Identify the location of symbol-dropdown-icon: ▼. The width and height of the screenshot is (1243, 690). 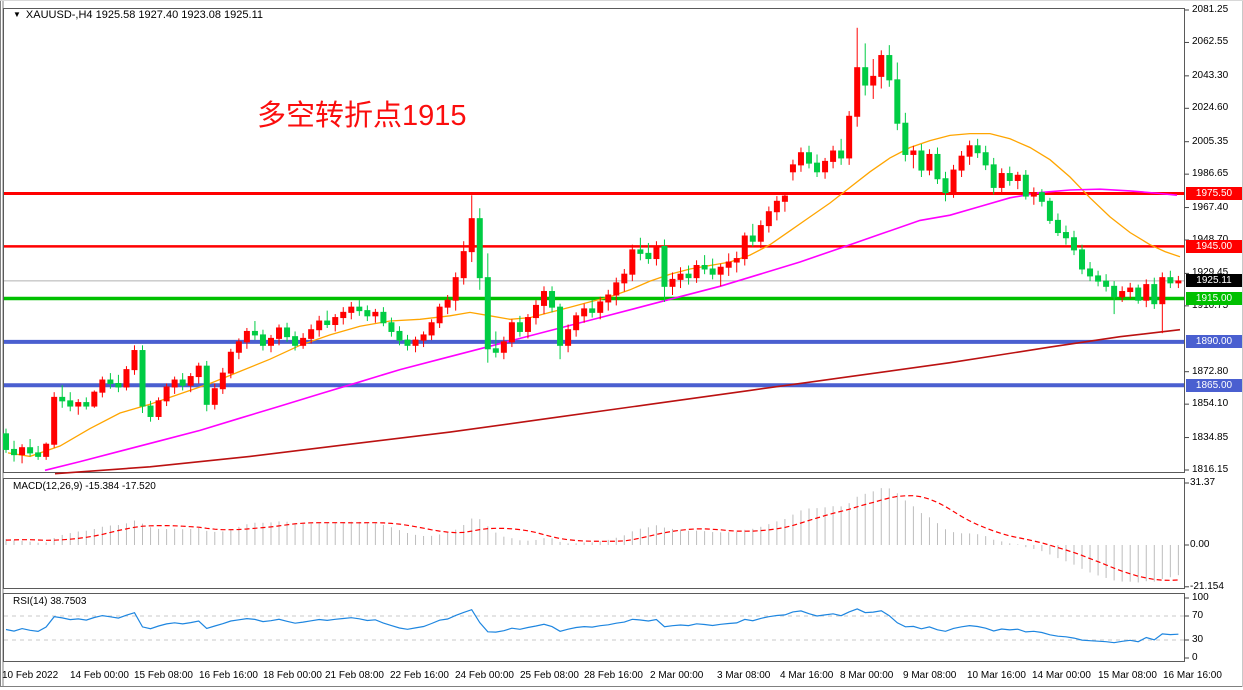
(17, 14).